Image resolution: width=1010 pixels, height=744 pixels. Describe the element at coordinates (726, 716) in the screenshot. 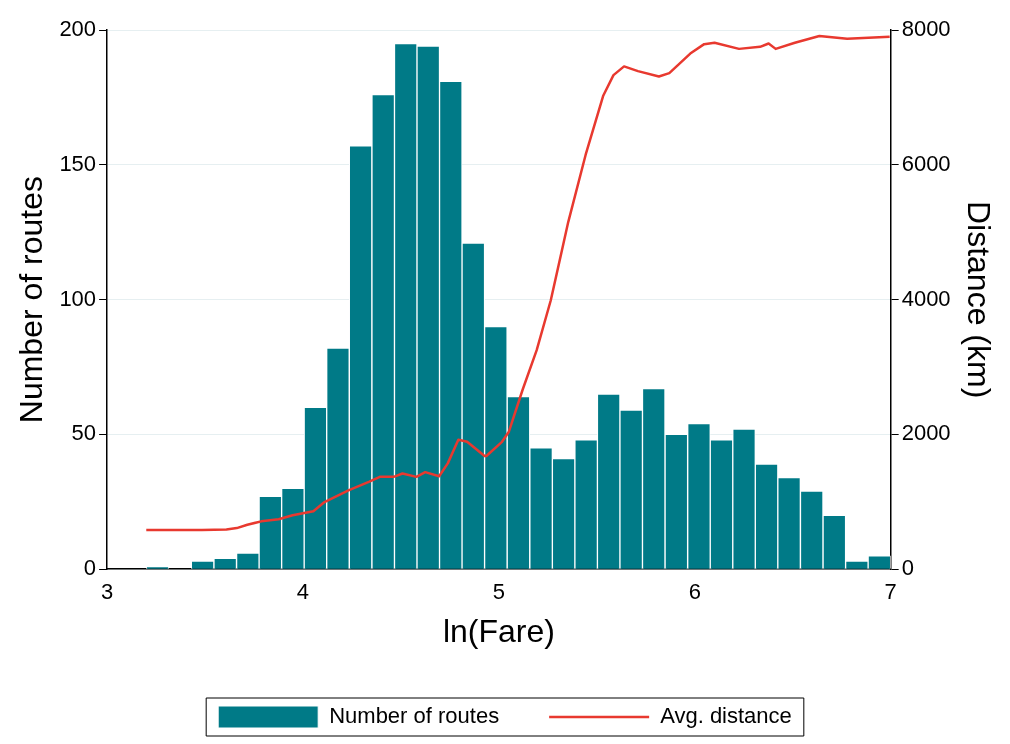

I see `legend-label: Avg. distance` at that location.